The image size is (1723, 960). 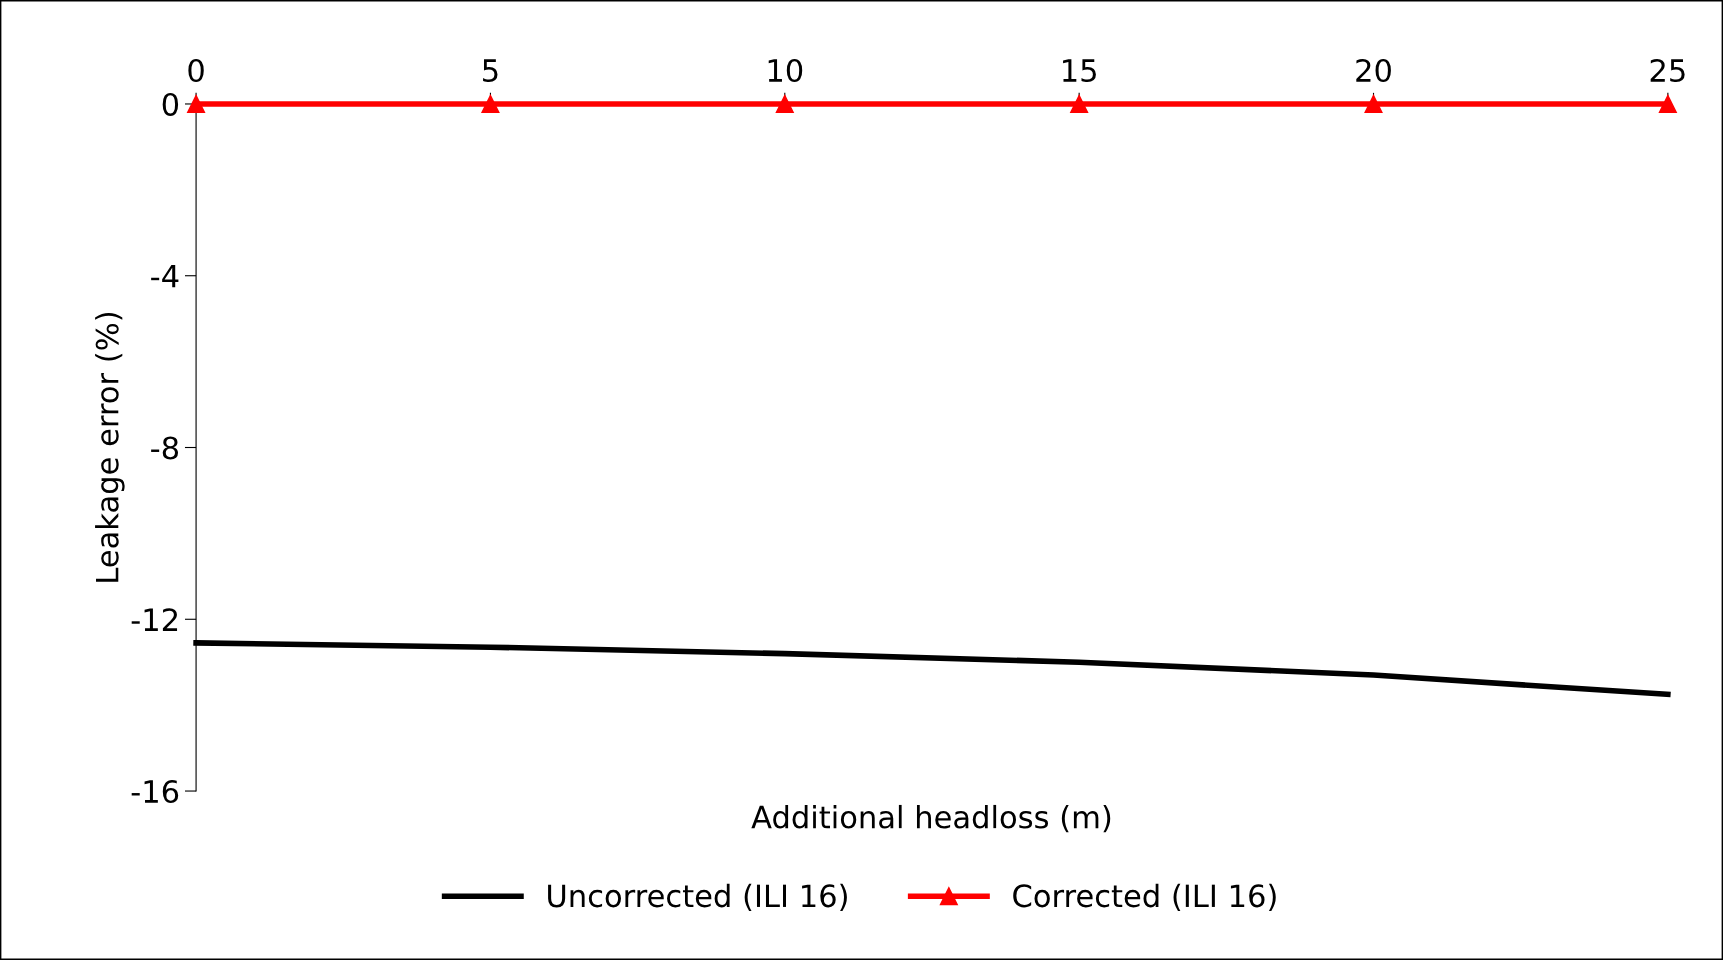 What do you see at coordinates (1373, 70) in the screenshot?
I see `x-tick-label: 20` at bounding box center [1373, 70].